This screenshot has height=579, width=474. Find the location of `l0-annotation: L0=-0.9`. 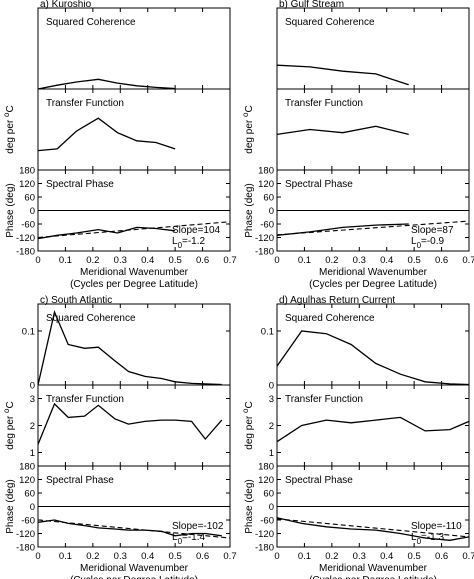

l0-annotation: L0=-0.9 is located at coordinates (428, 243).